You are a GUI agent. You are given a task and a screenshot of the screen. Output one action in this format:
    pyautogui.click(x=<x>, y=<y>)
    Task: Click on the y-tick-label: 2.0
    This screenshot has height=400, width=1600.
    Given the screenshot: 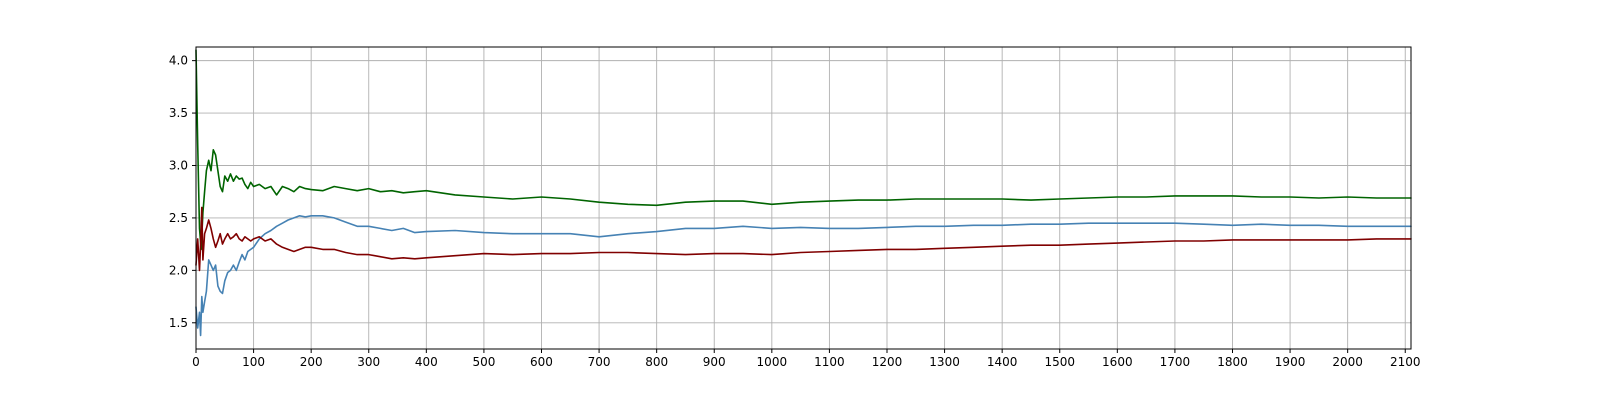 What is the action you would take?
    pyautogui.click(x=178, y=270)
    